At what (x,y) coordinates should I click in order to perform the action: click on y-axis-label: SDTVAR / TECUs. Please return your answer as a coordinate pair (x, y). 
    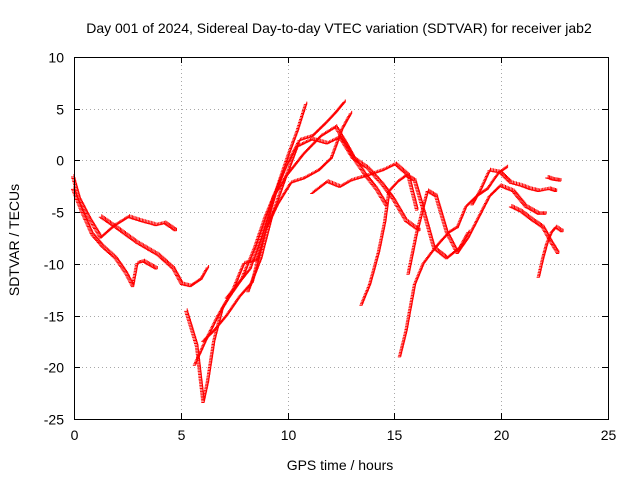
    Looking at the image, I should click on (14, 240).